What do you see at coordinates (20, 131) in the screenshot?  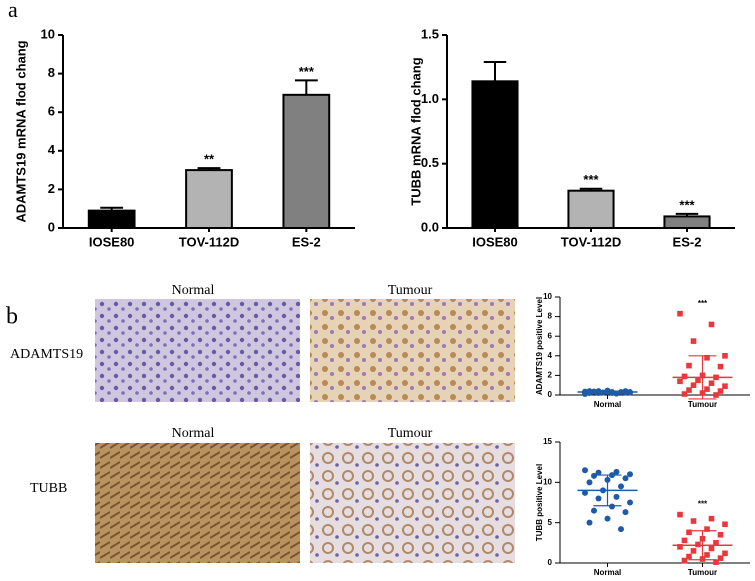 I see `y-axis-label: ADAMTS19 mRNA flod chang` at bounding box center [20, 131].